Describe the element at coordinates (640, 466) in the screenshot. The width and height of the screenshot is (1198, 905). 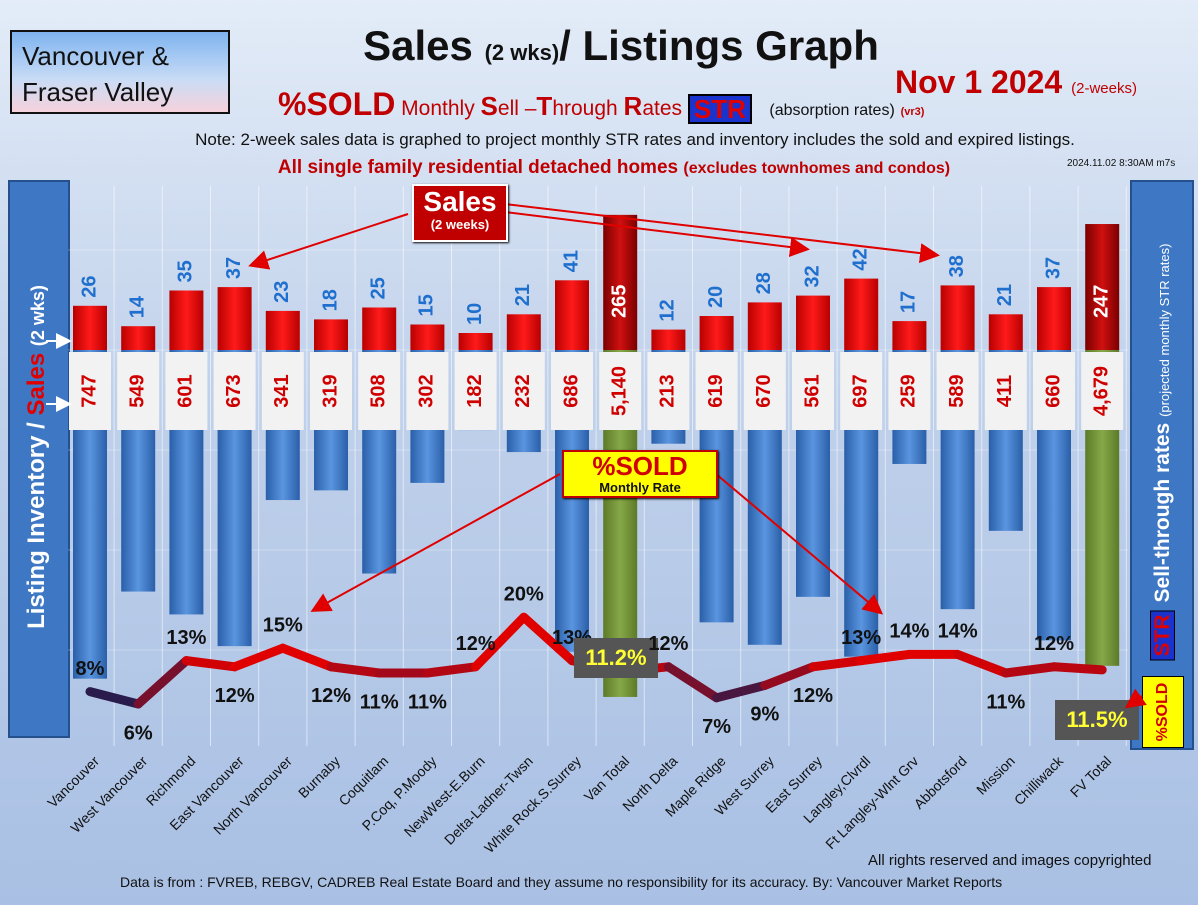
I see `sold-callout-title: %SOLD` at that location.